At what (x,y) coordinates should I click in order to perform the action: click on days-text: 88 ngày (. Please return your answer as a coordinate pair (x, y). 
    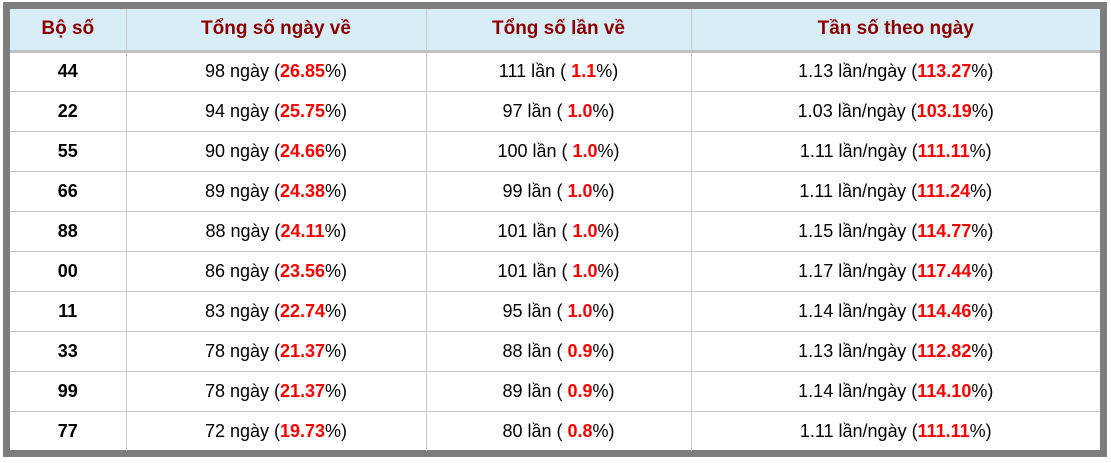
    Looking at the image, I should click on (243, 230).